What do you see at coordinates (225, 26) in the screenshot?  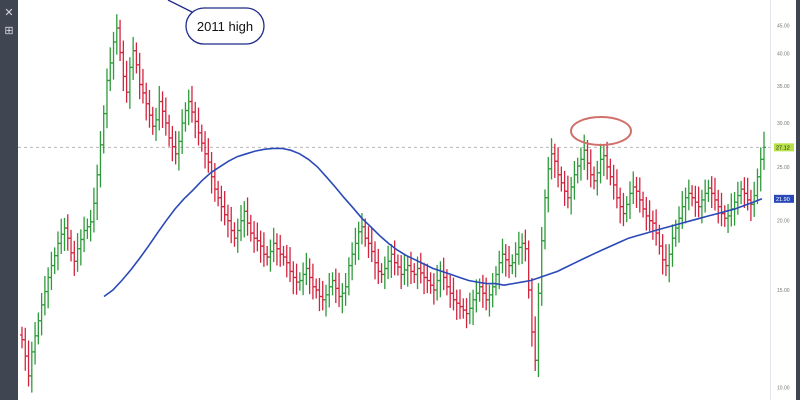 I see `callout-bubble` at bounding box center [225, 26].